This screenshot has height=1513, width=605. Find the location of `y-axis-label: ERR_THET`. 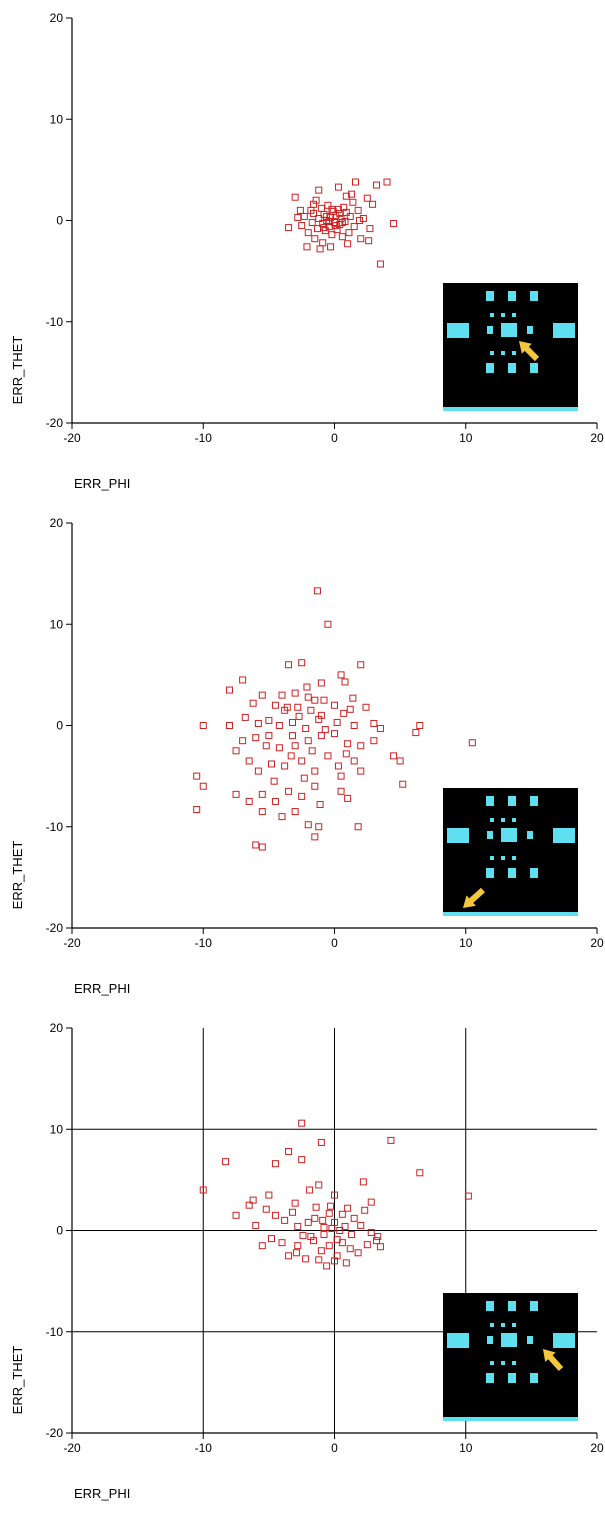

y-axis-label: ERR_THET is located at coordinates (17, 1380).